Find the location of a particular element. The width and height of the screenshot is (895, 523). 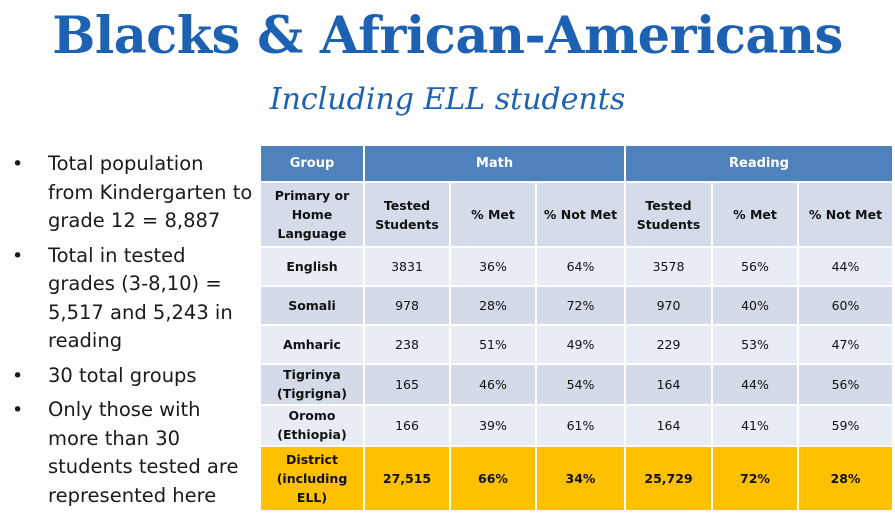

table-cell: 970 is located at coordinates (668, 305).